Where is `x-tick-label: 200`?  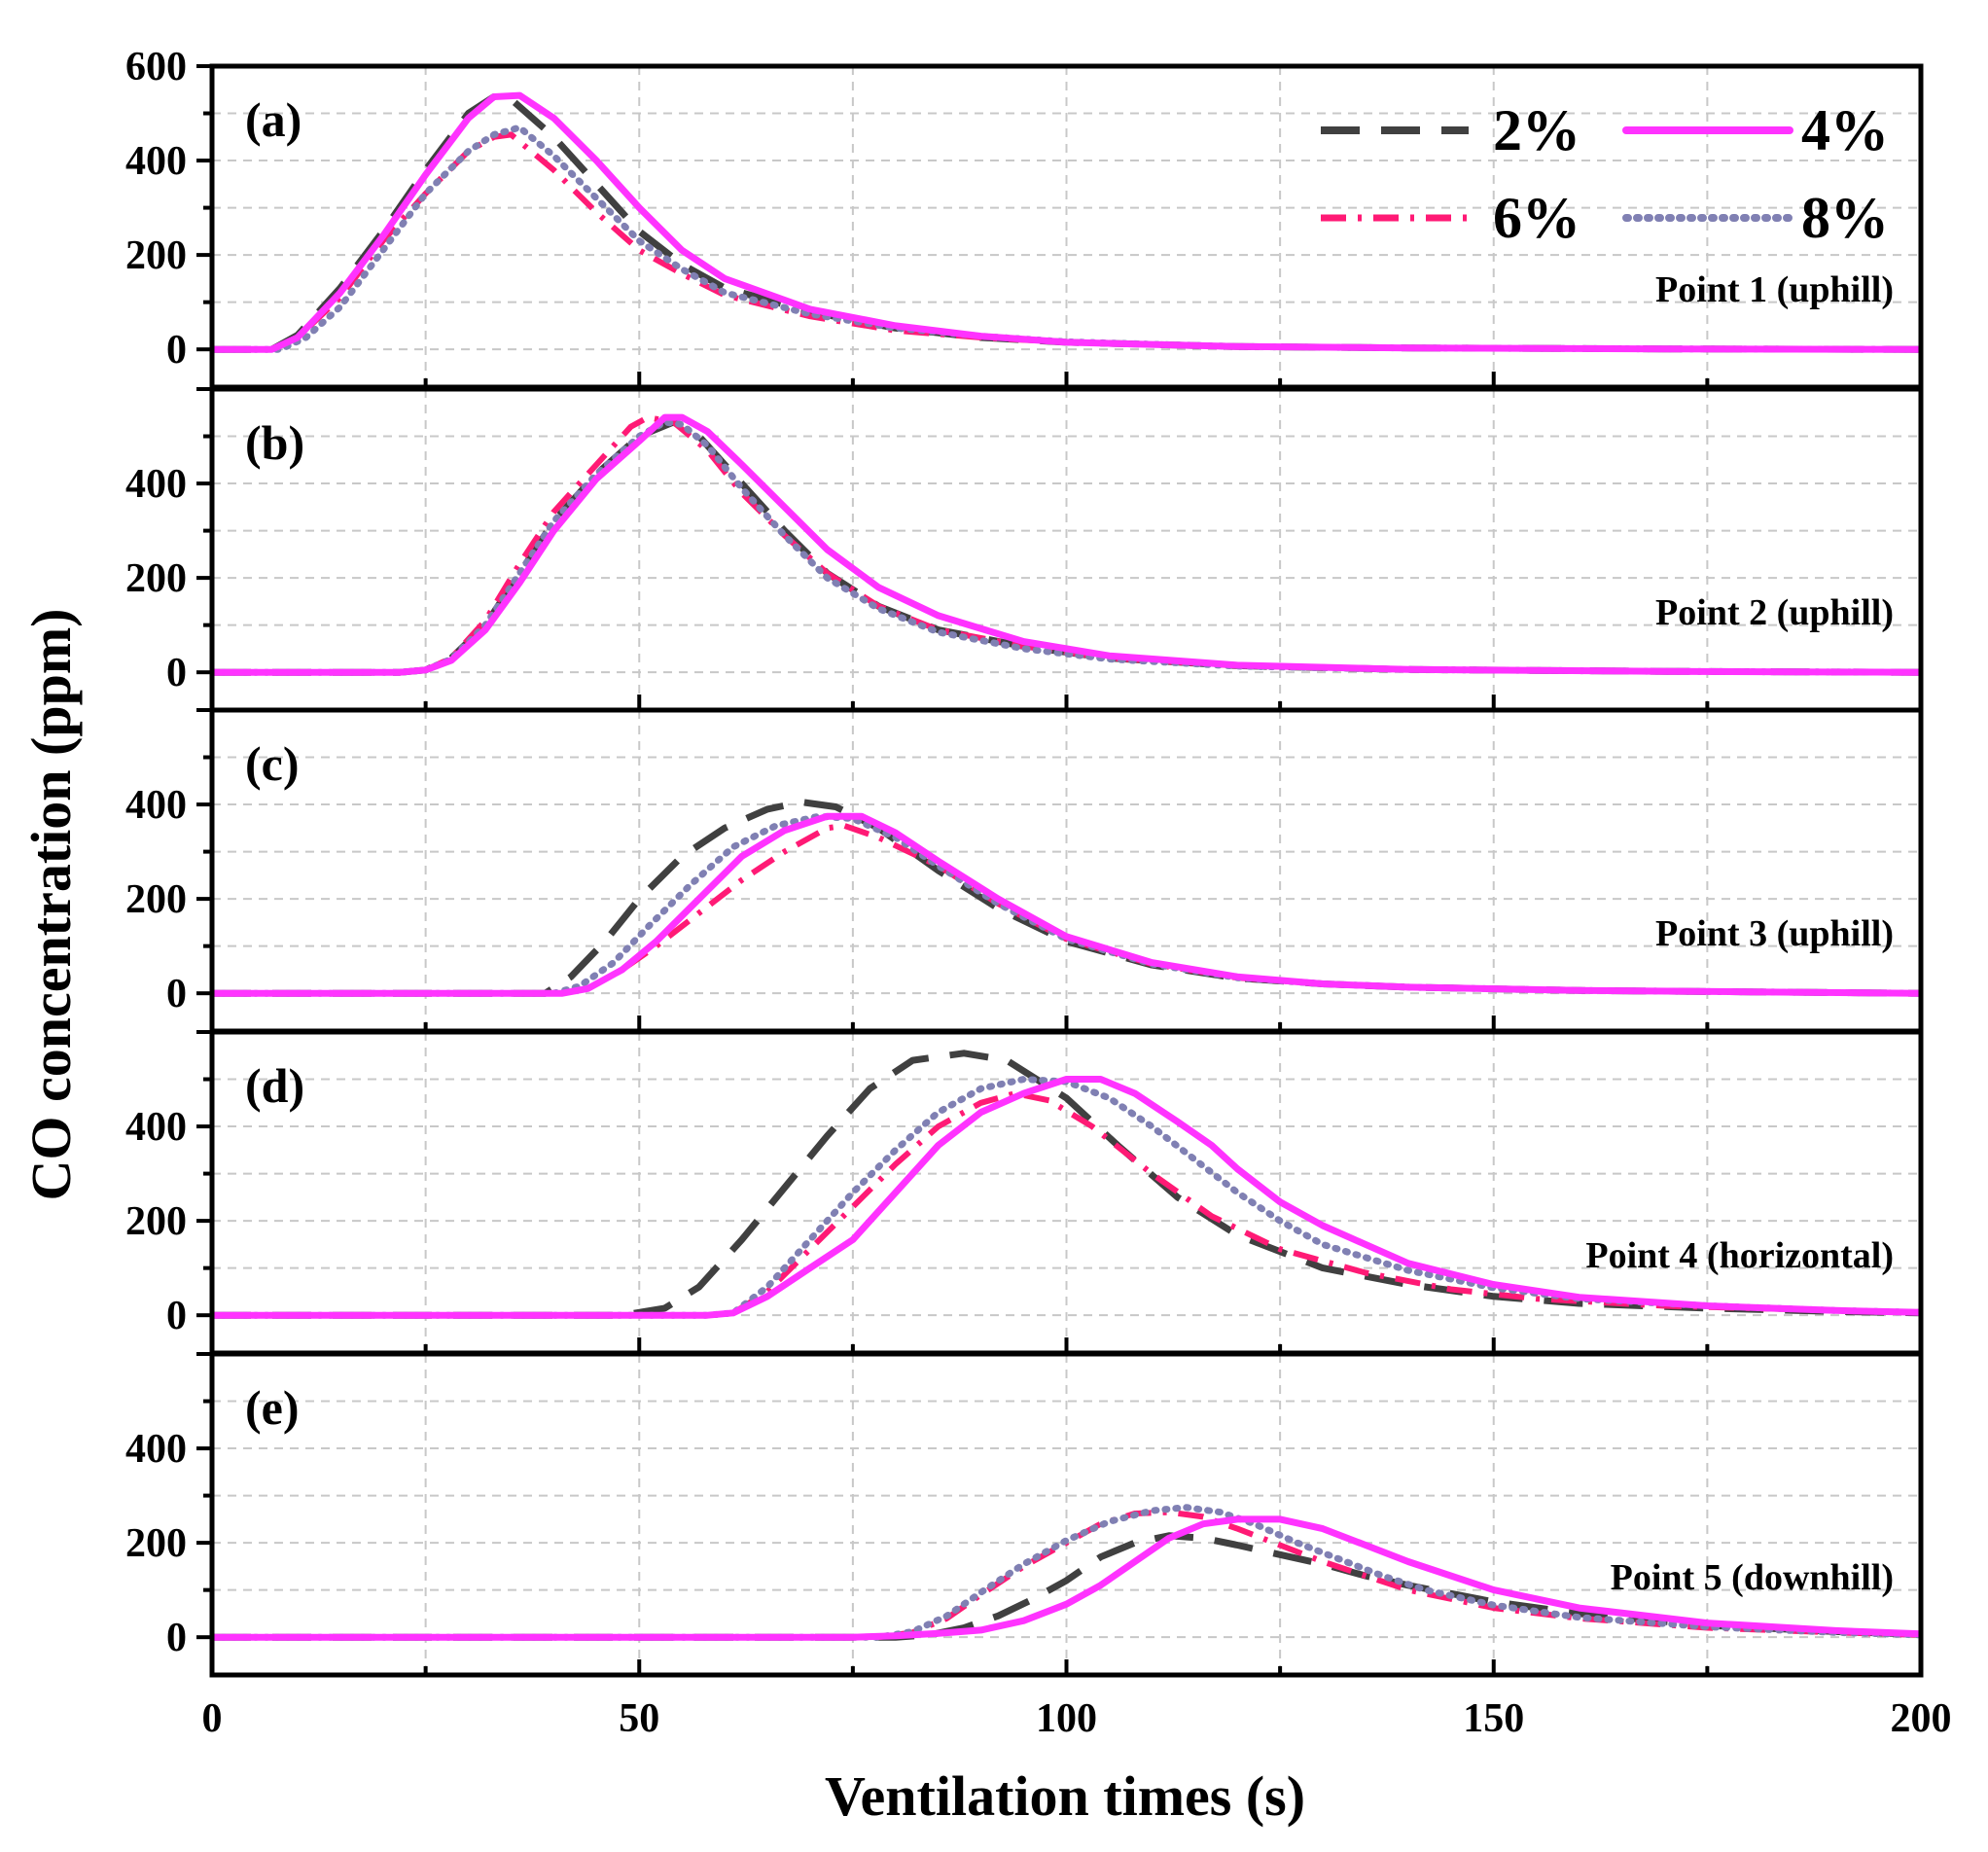
x-tick-label: 200 is located at coordinates (1921, 1718).